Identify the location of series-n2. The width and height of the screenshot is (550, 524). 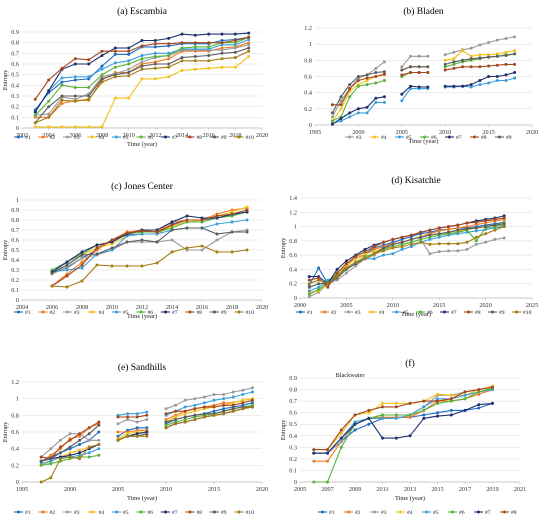
(149, 247).